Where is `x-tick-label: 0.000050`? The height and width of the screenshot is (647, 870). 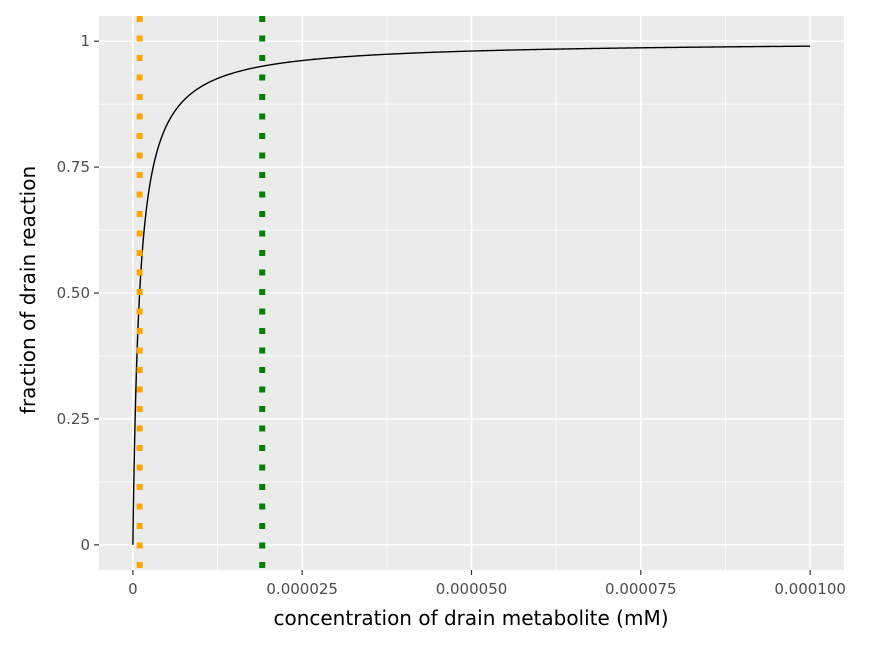
x-tick-label: 0.000050 is located at coordinates (472, 589).